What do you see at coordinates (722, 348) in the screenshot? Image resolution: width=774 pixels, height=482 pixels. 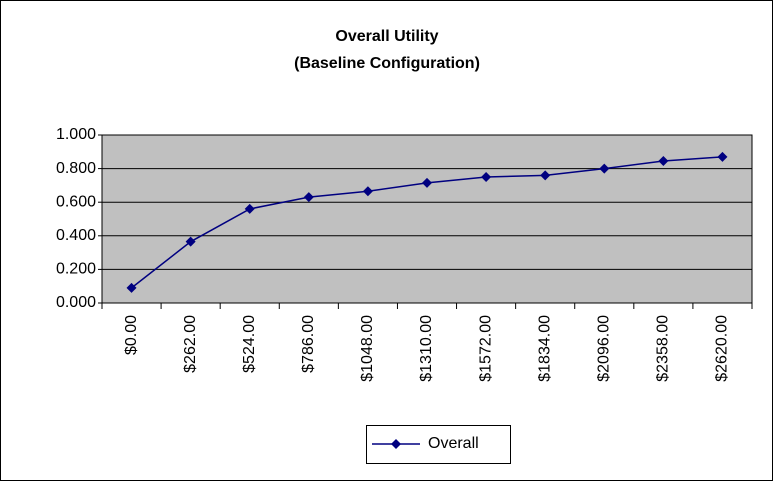 I see `x-tick-label: $2620.00` at bounding box center [722, 348].